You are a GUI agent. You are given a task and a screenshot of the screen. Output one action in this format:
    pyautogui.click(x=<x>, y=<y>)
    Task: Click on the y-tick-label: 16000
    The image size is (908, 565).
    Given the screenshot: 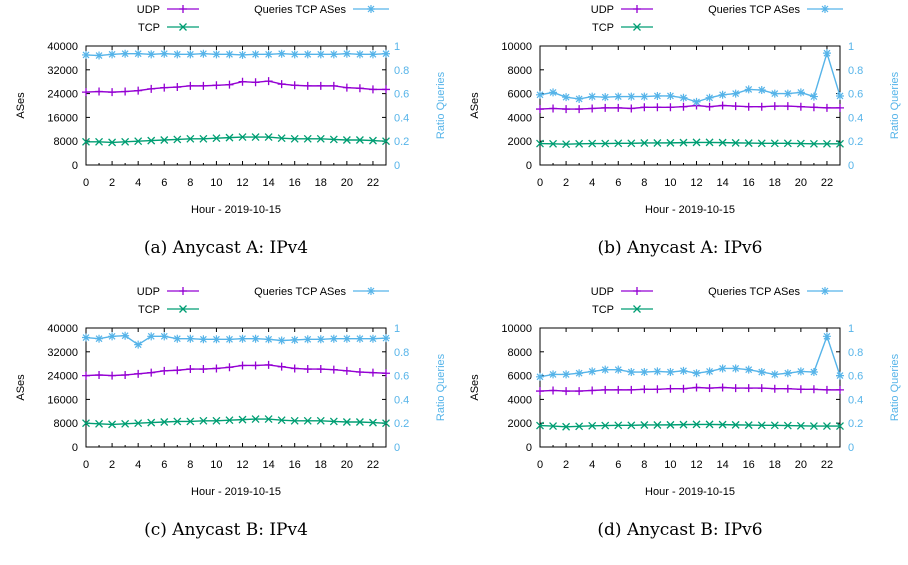 What is the action you would take?
    pyautogui.click(x=62, y=118)
    